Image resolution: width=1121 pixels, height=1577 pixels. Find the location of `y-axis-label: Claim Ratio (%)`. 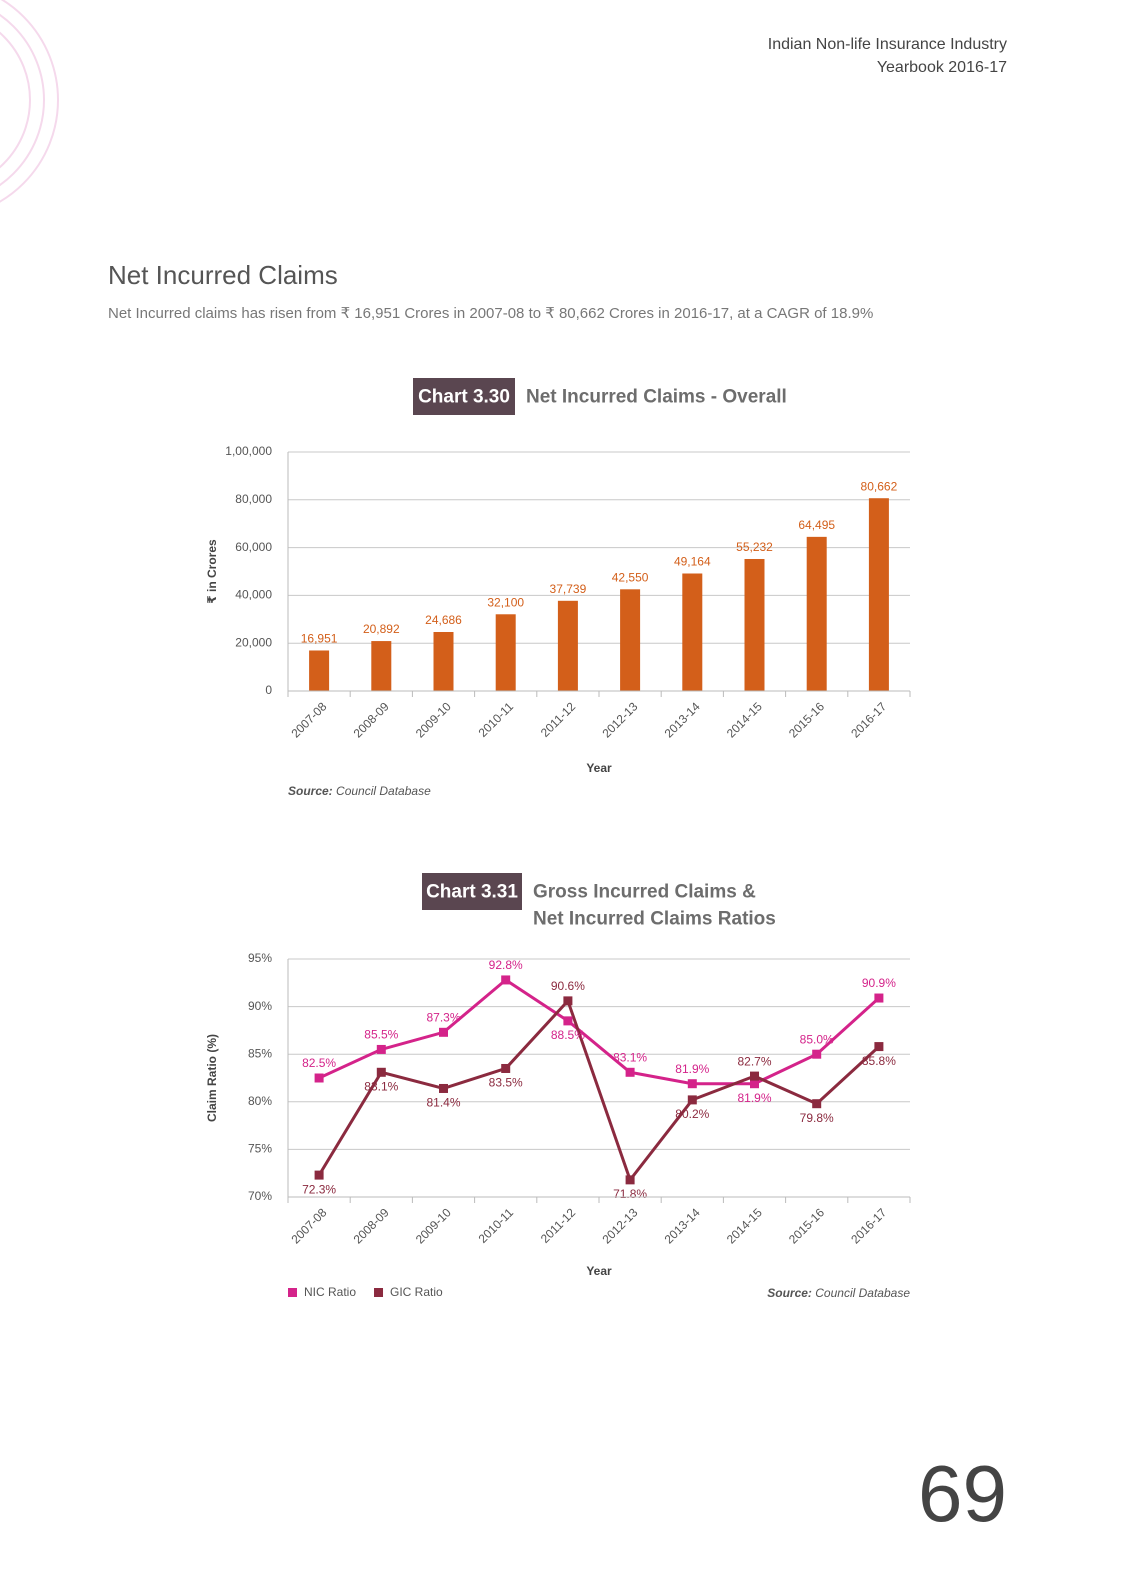

y-axis-label: Claim Ratio (%) is located at coordinates (212, 1078).